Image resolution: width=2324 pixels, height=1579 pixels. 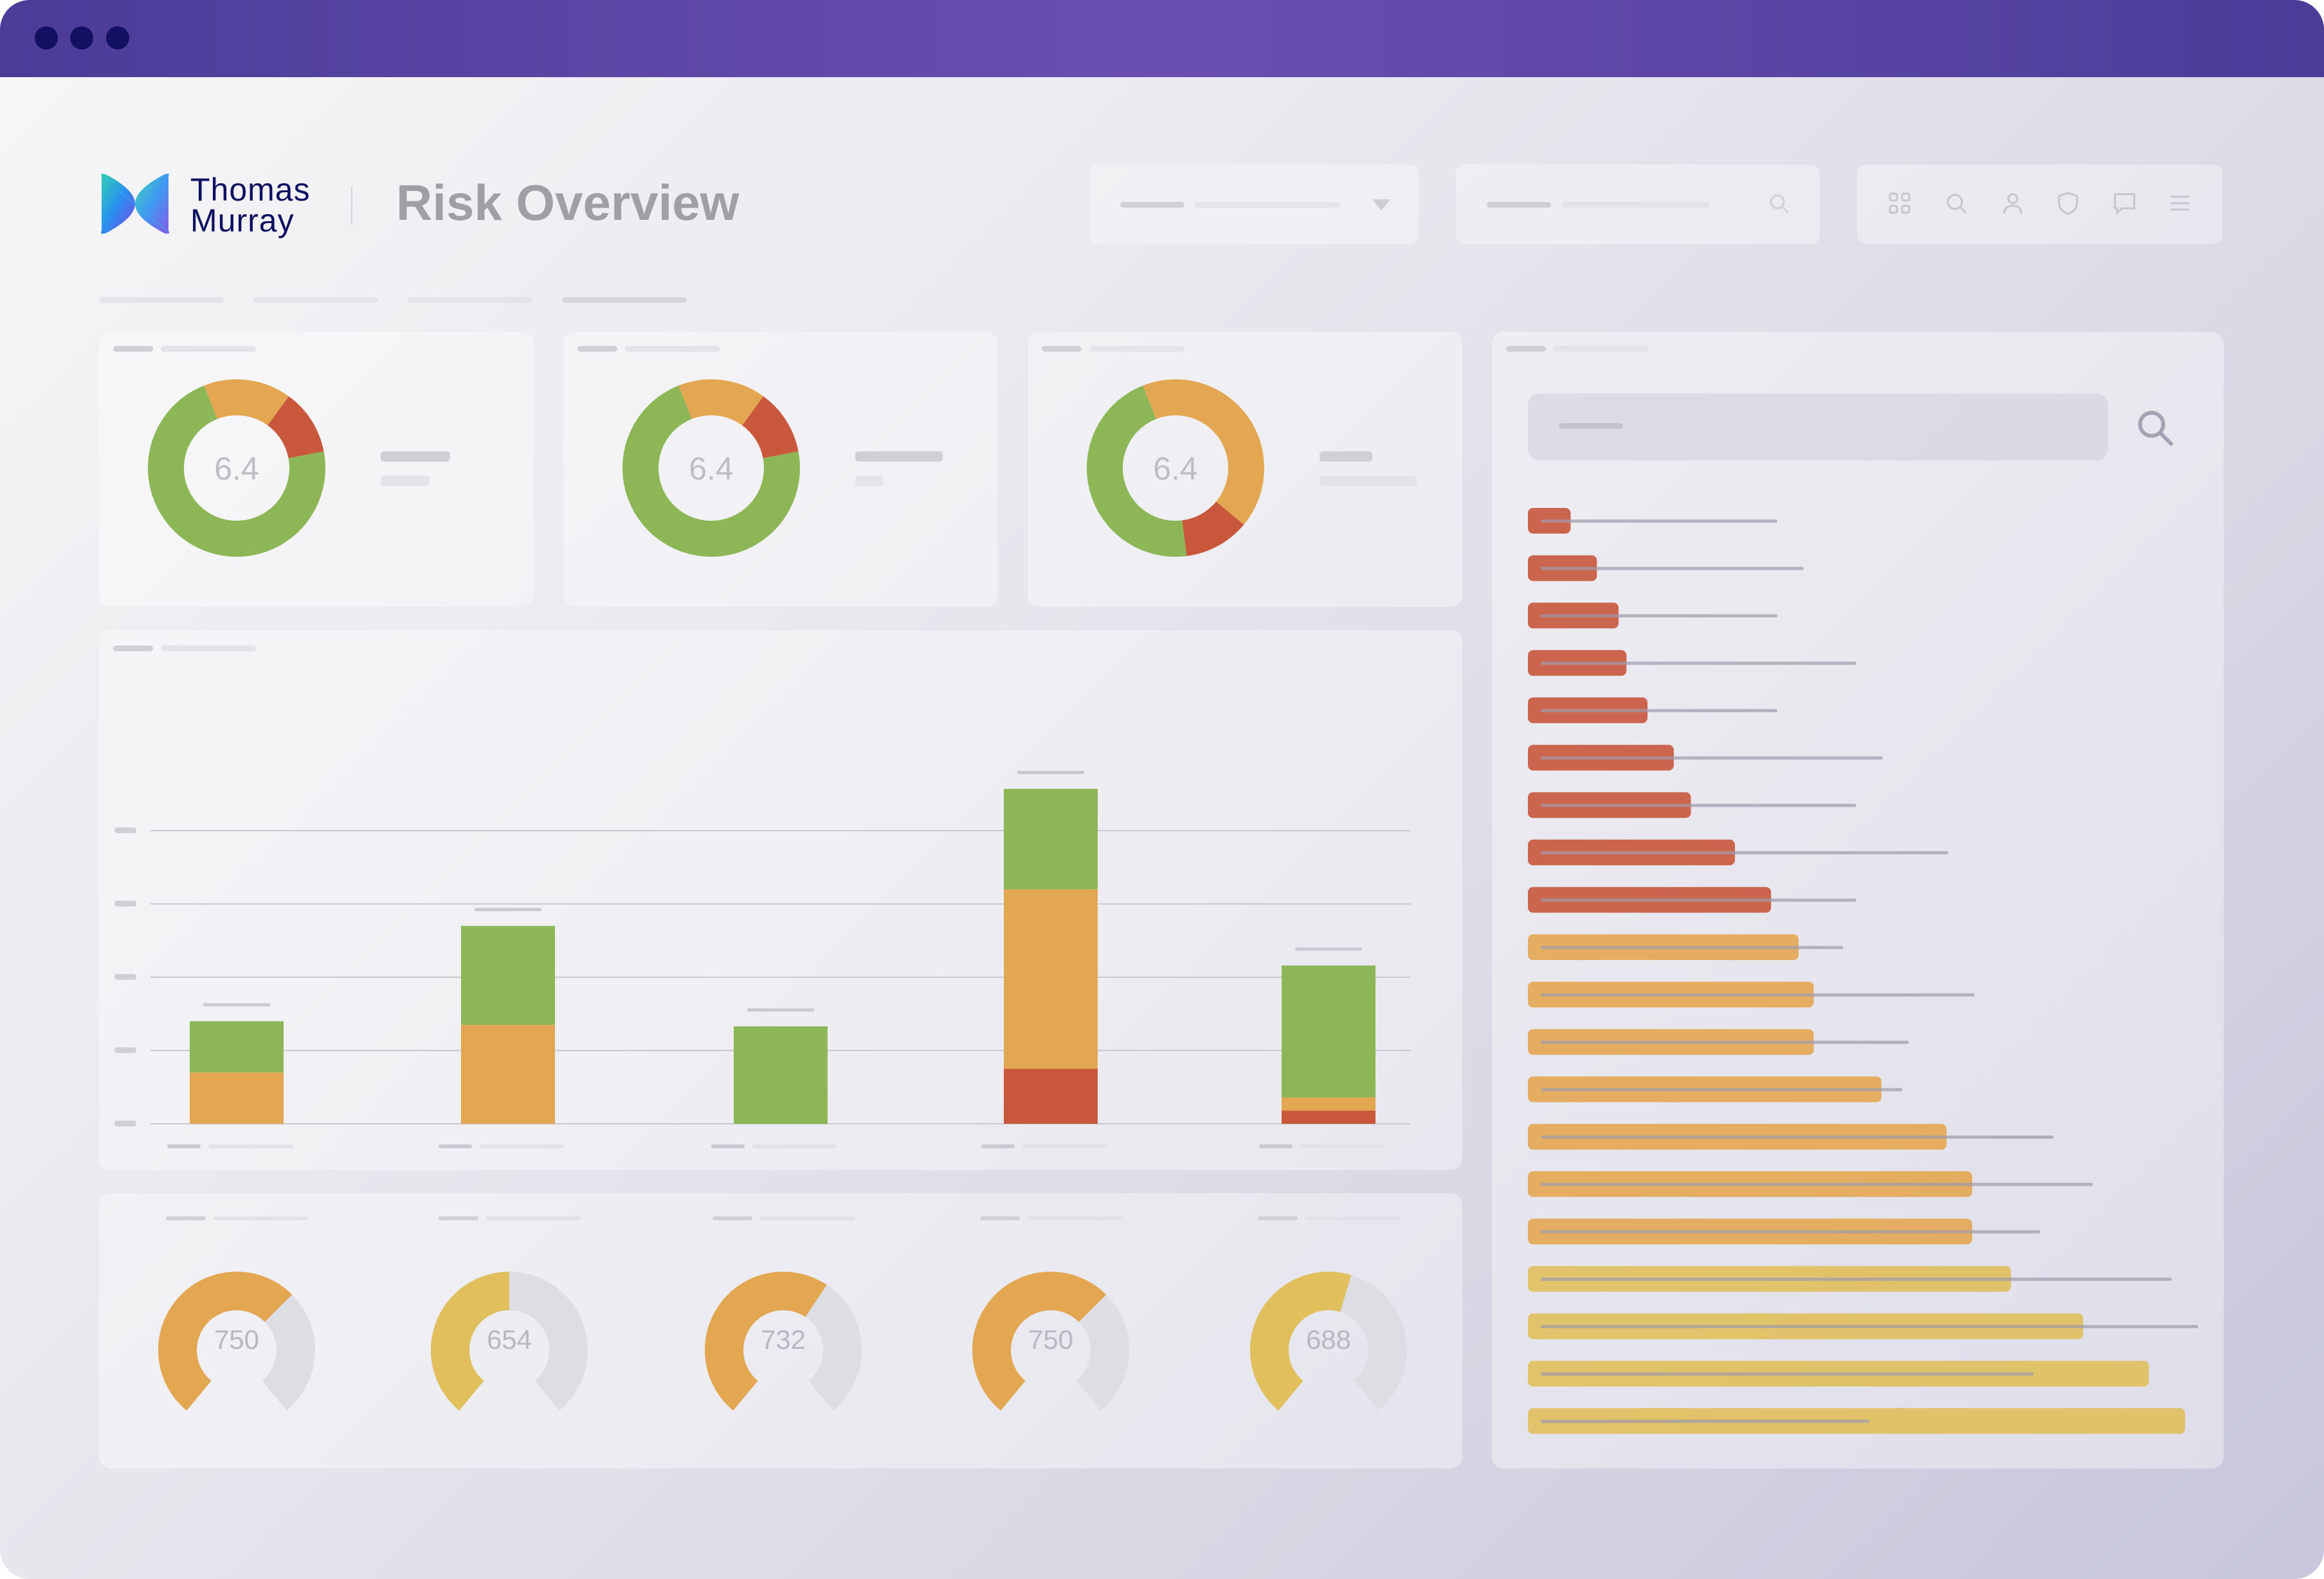 I want to click on gauges-card: 750 654 732 750 688, so click(x=780, y=1330).